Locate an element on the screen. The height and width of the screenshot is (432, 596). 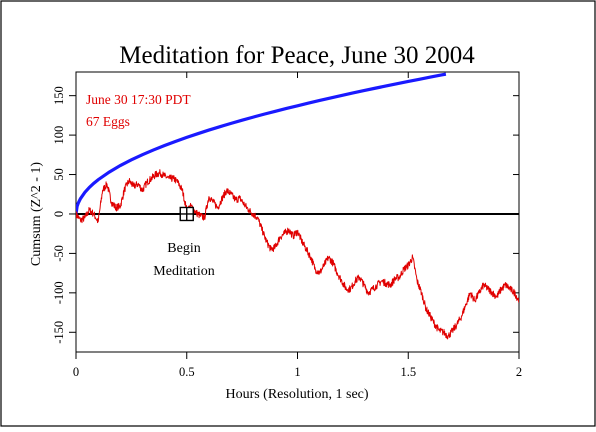
x-tick-label: 2 is located at coordinates (519, 372).